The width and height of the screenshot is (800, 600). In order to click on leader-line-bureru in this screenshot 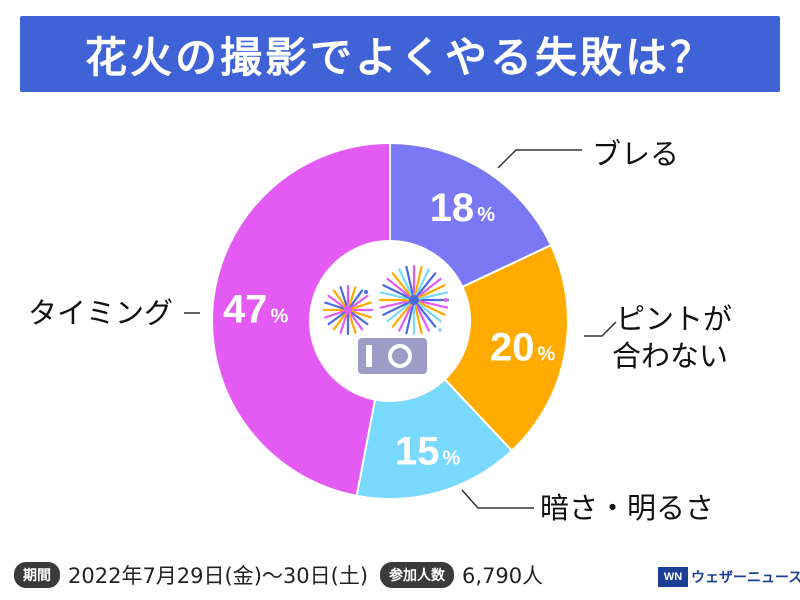, I will do `click(539, 159)`.